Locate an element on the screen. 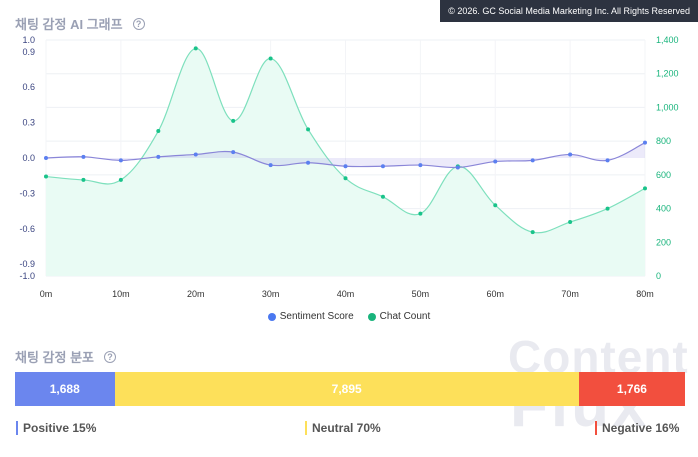 Image resolution: width=698 pixels, height=457 pixels. neutral-percent: Neutral 70% is located at coordinates (343, 428).